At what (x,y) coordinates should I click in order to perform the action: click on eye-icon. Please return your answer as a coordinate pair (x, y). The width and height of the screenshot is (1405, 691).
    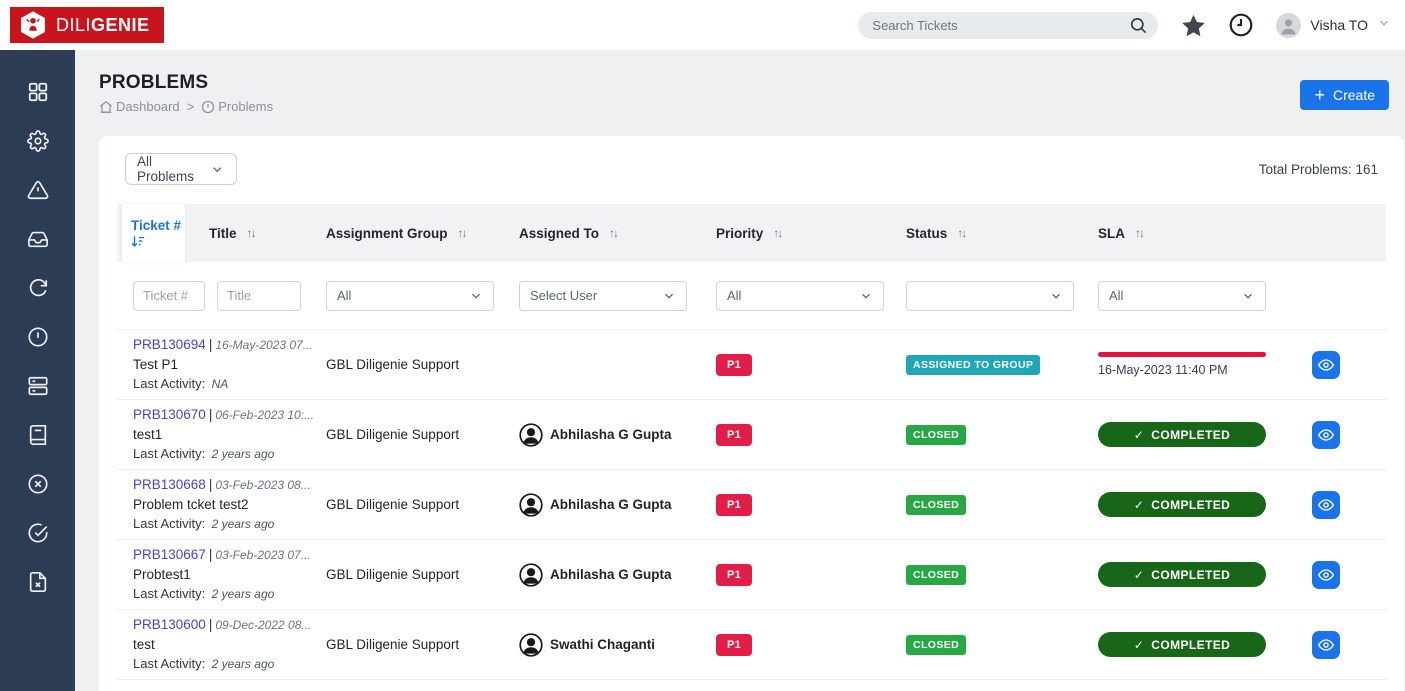
    Looking at the image, I should click on (1326, 644).